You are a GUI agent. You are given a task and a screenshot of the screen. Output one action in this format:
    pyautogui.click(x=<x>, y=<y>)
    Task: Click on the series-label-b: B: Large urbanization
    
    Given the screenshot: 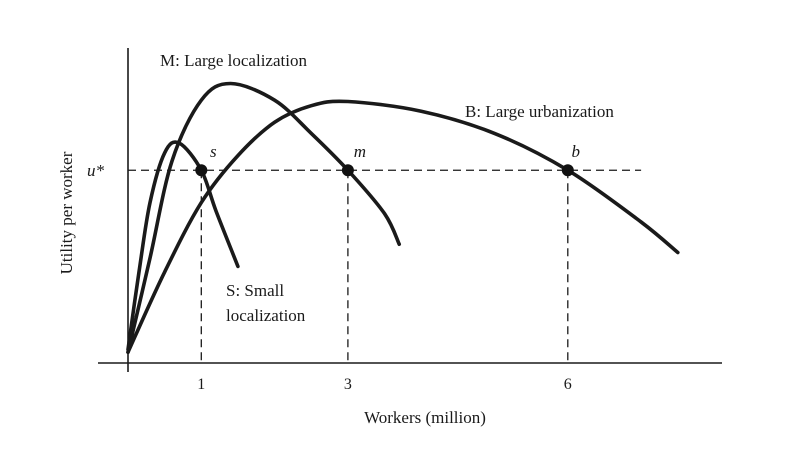 What is the action you would take?
    pyautogui.click(x=539, y=111)
    